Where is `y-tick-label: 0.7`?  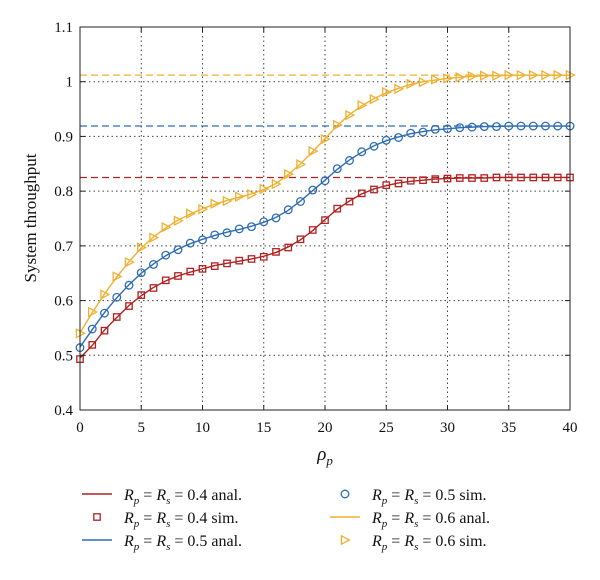
y-tick-label: 0.7 is located at coordinates (63, 247).